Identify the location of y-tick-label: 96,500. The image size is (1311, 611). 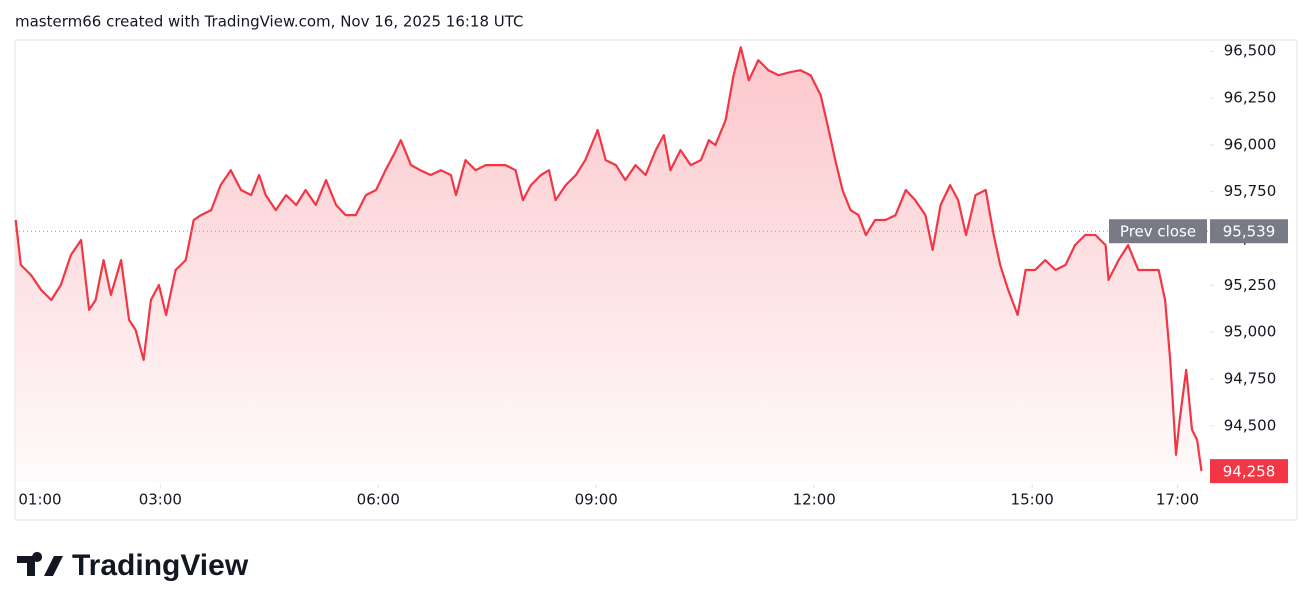
(1250, 51).